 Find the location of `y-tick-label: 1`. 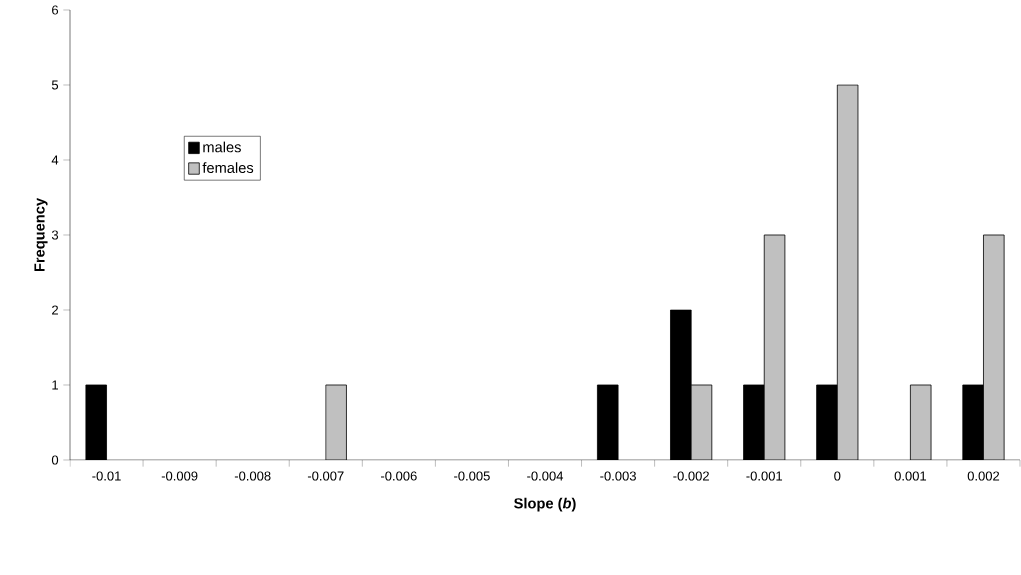

y-tick-label: 1 is located at coordinates (55, 385).